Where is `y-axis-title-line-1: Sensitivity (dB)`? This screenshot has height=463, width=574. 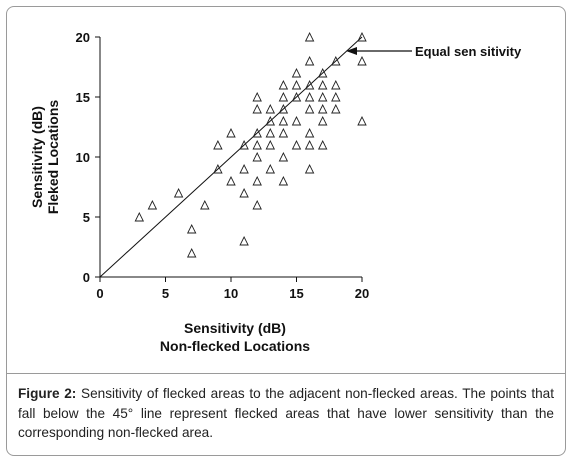
y-axis-title-line-1: Sensitivity (dB) is located at coordinates (37, 157).